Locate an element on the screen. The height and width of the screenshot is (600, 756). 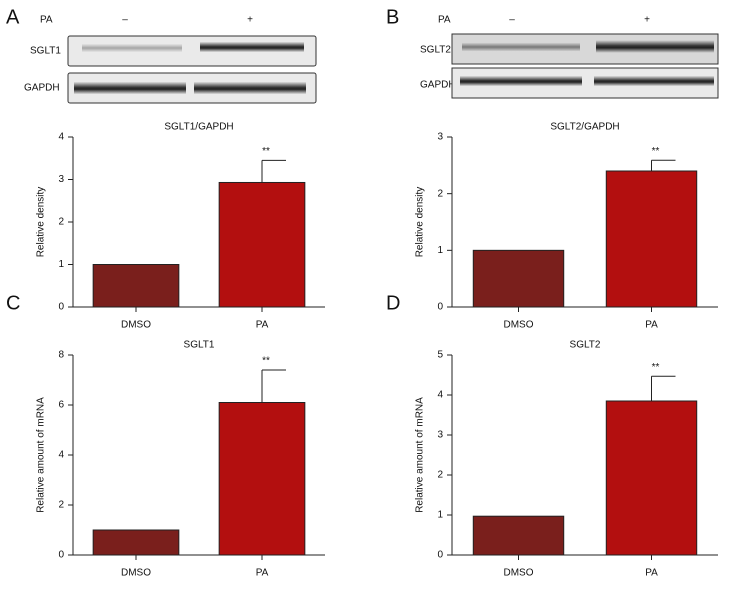
y-tick-label: 6 is located at coordinates (61, 405).